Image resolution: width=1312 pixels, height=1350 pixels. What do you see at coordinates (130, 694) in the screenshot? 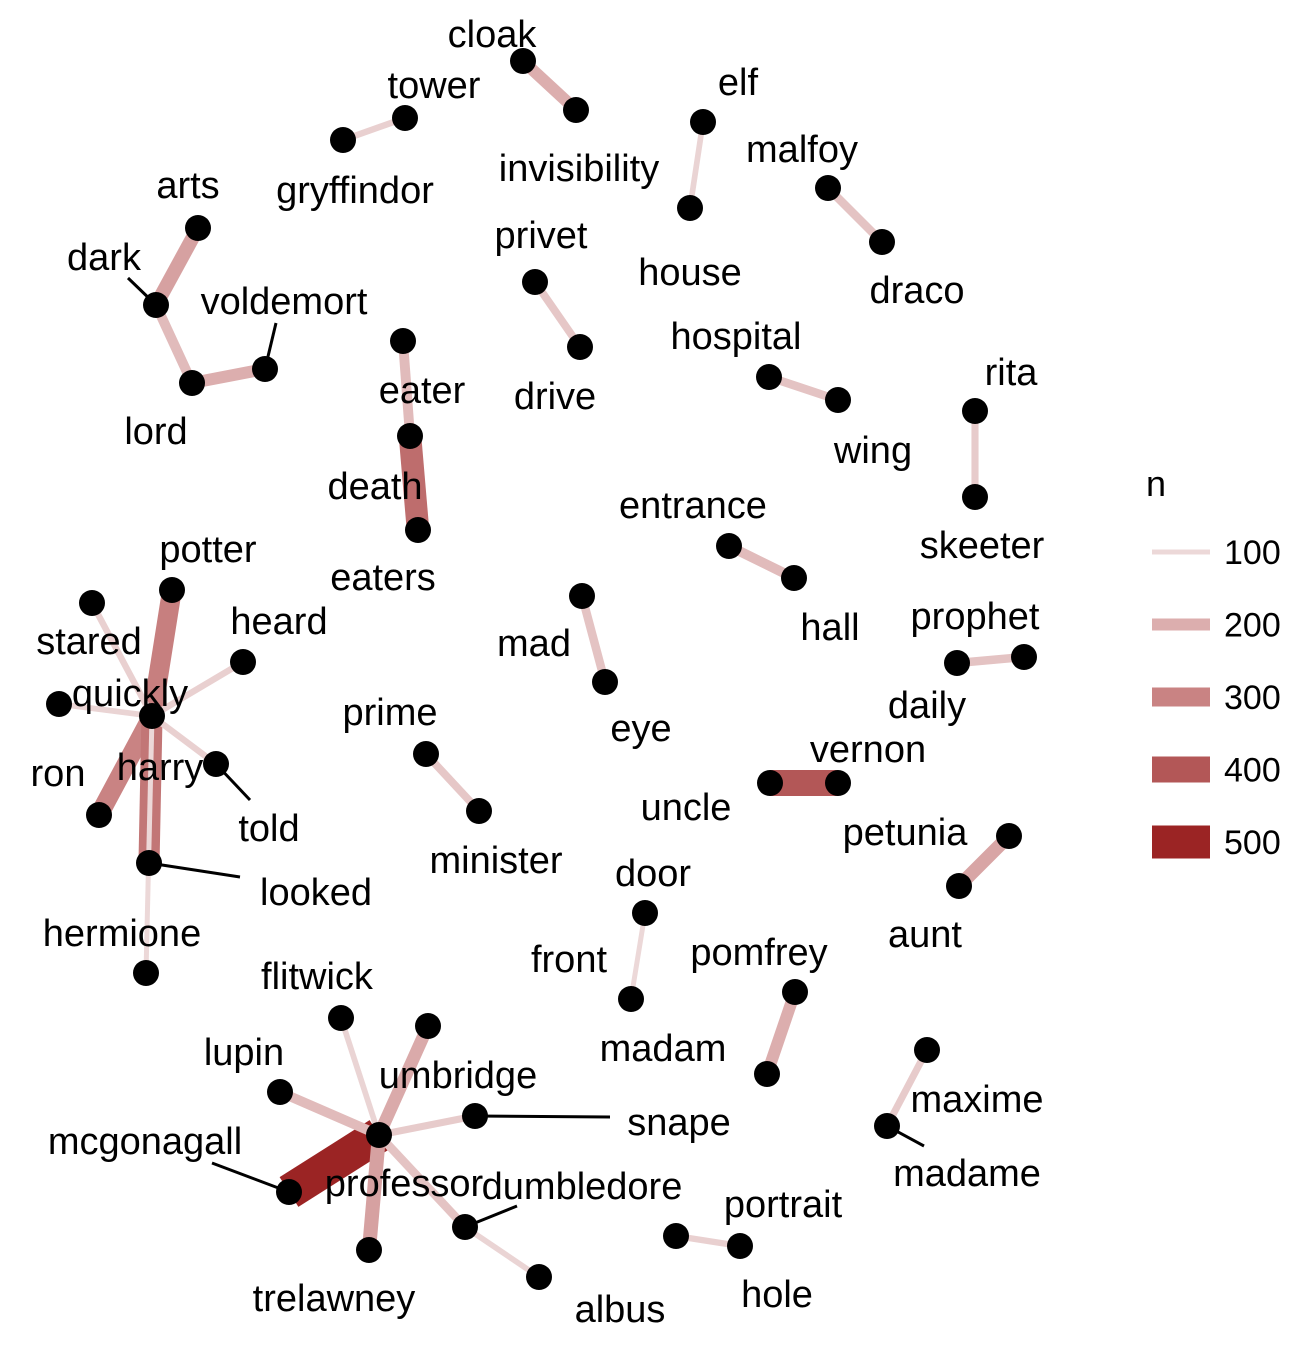
I see `node-label-quickly: quickly` at bounding box center [130, 694].